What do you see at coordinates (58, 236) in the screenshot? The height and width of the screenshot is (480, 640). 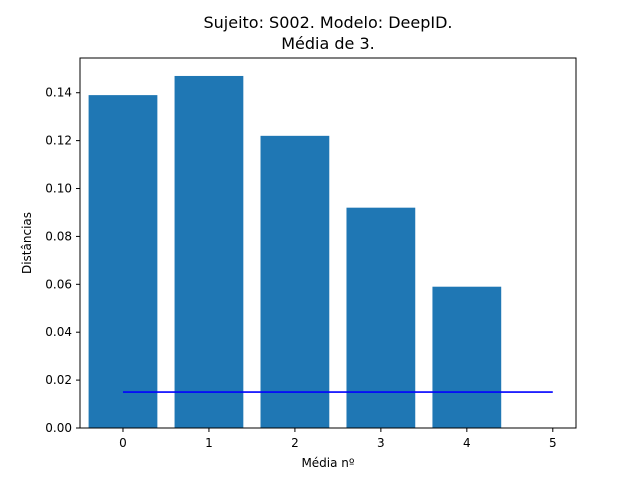 I see `y-tick-label: 0.08` at bounding box center [58, 236].